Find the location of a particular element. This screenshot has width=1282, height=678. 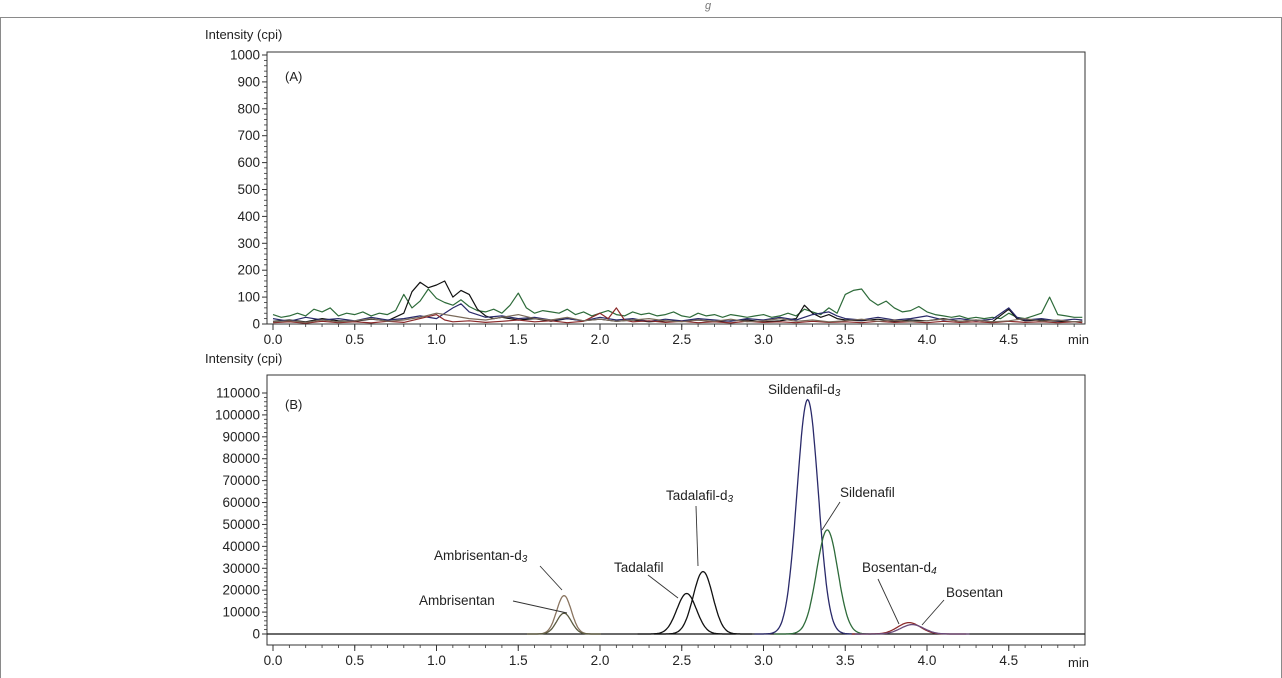

page-top-rule is located at coordinates (641, 9).